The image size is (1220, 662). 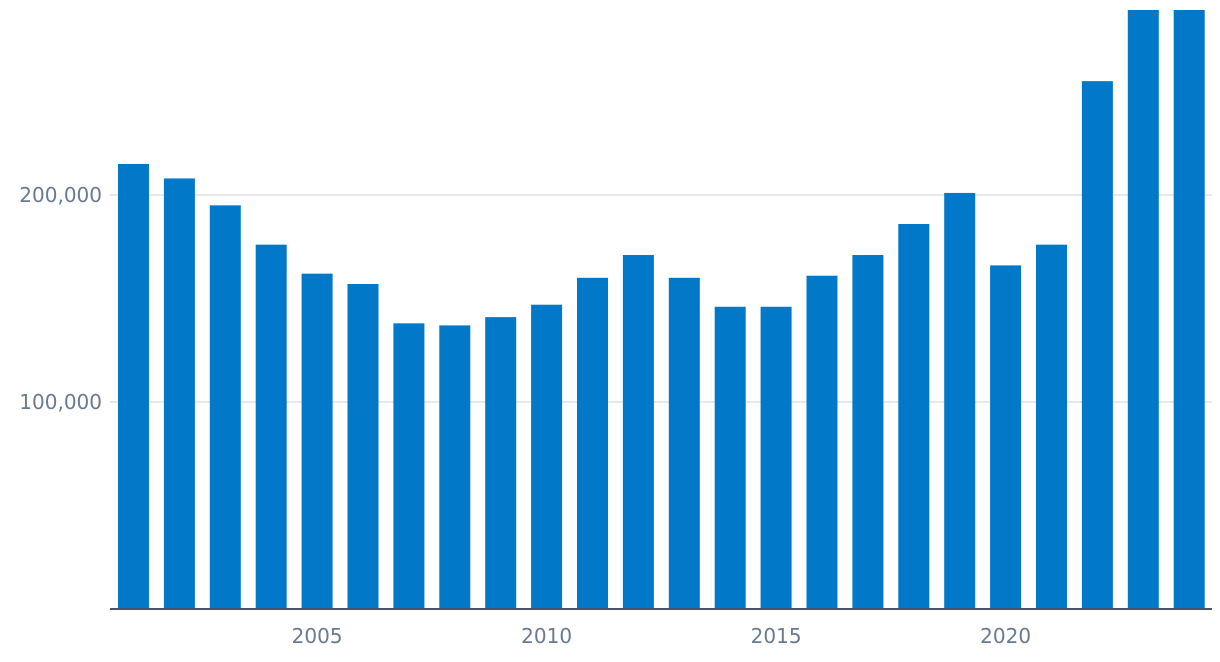 I want to click on bar-2007, so click(x=409, y=466).